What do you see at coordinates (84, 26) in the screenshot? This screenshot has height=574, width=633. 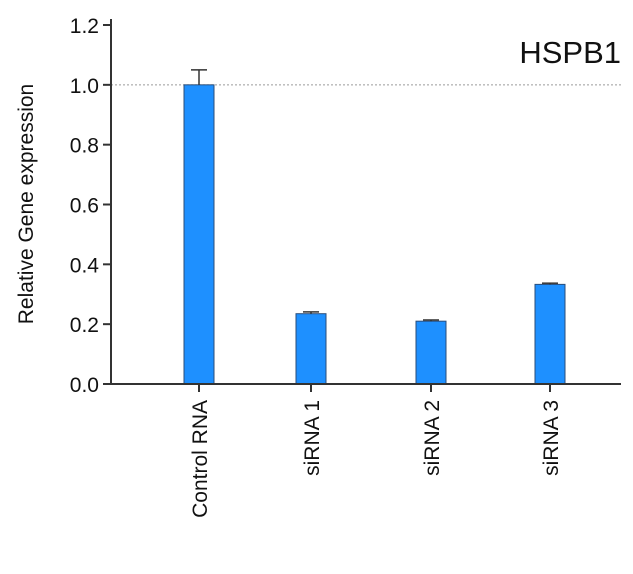 I see `y-tick-label: 1.2` at bounding box center [84, 26].